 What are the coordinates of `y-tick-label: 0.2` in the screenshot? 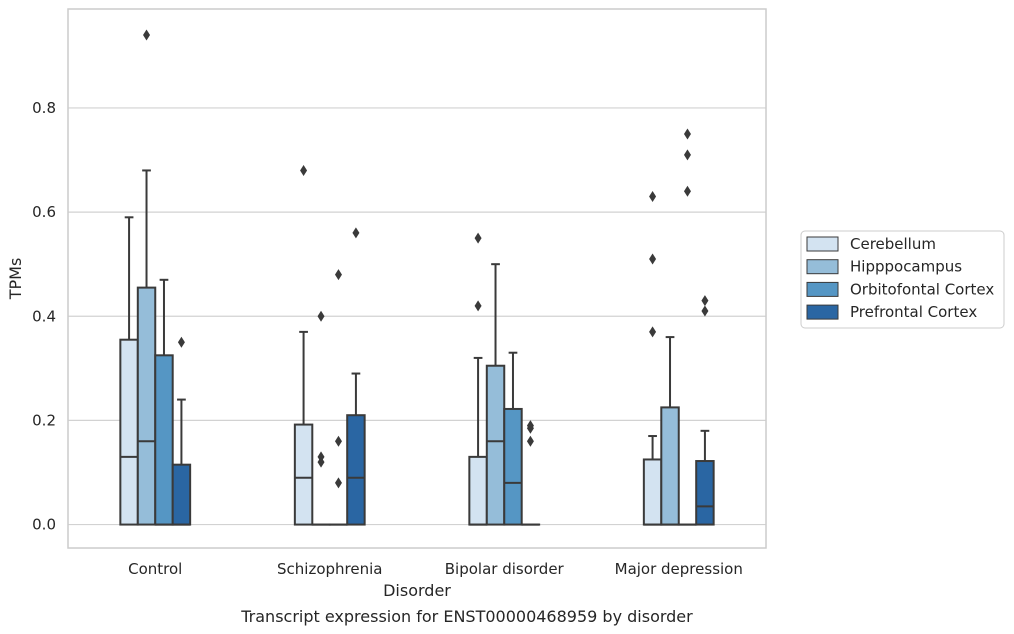 It's located at (44, 420).